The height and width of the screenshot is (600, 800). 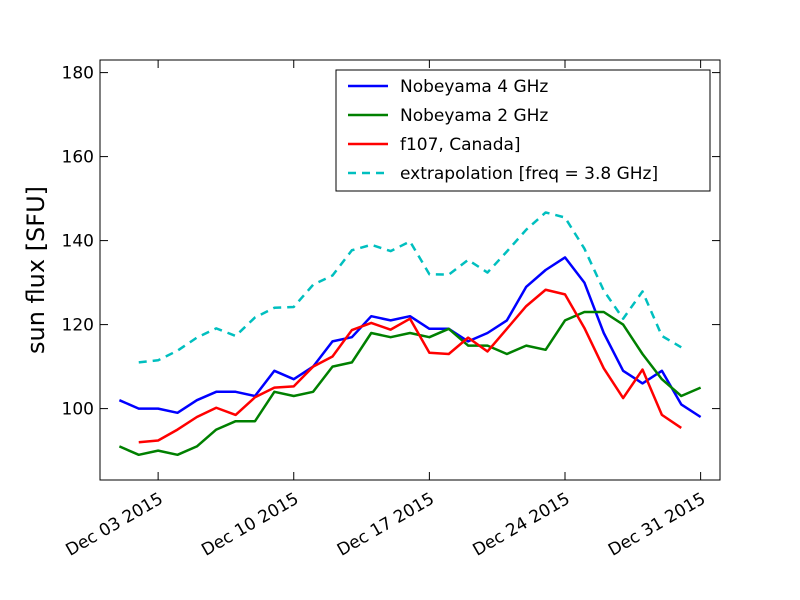 I want to click on y-tick-label: 120, so click(x=78, y=326).